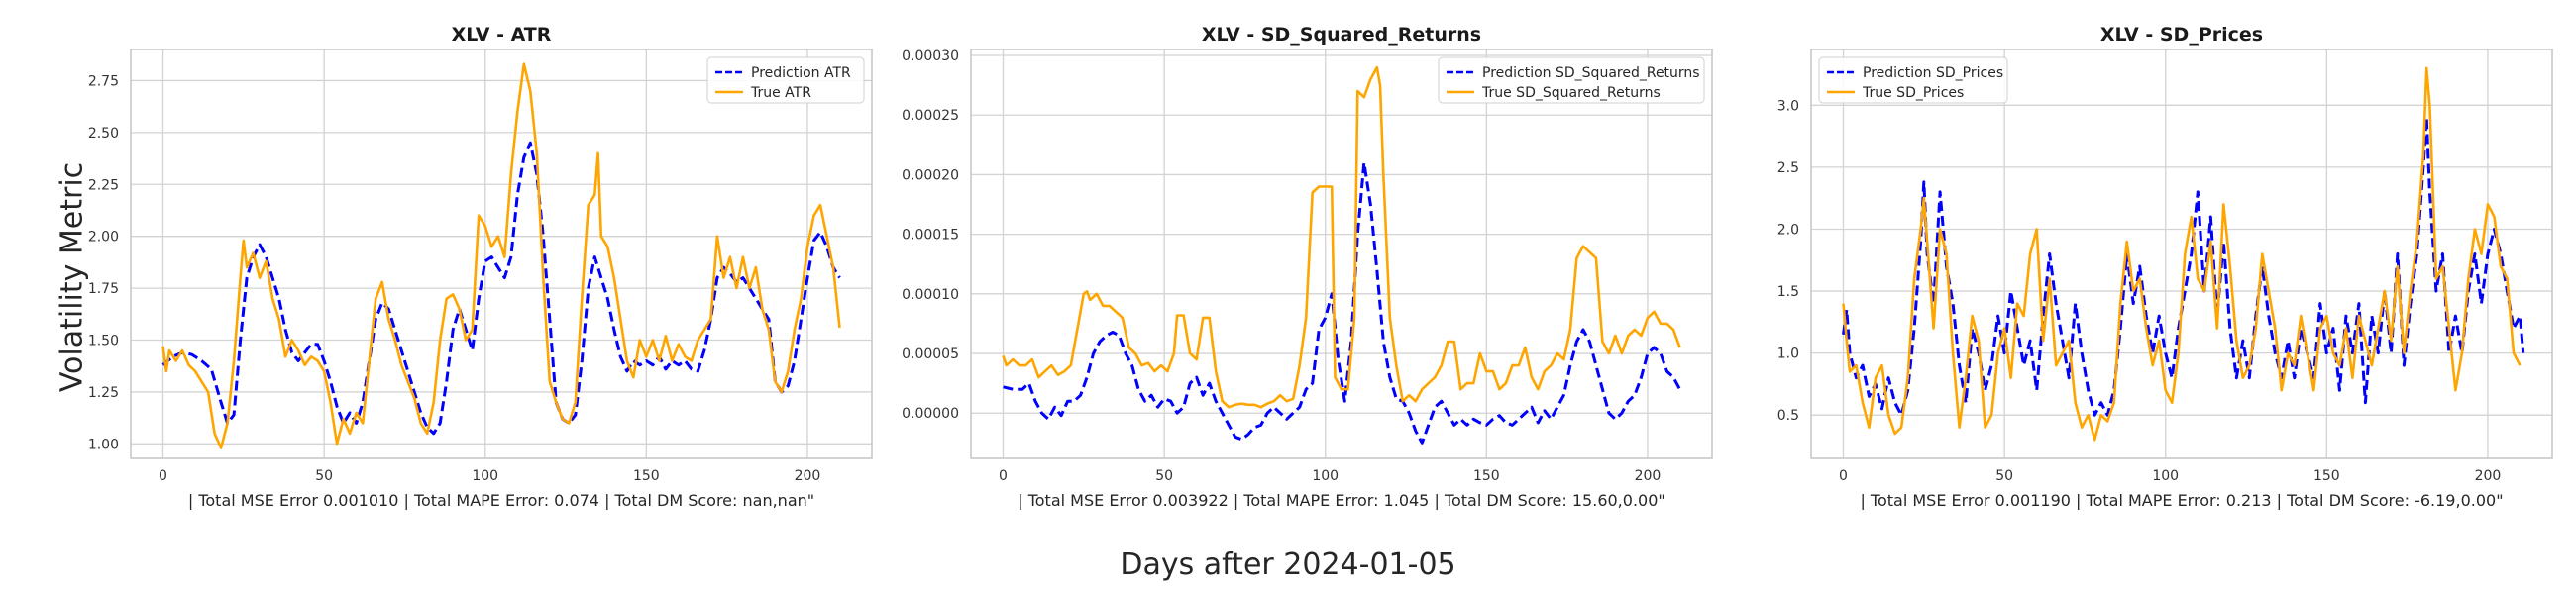  What do you see at coordinates (103, 134) in the screenshot?
I see `y-tick-label: 2.50` at bounding box center [103, 134].